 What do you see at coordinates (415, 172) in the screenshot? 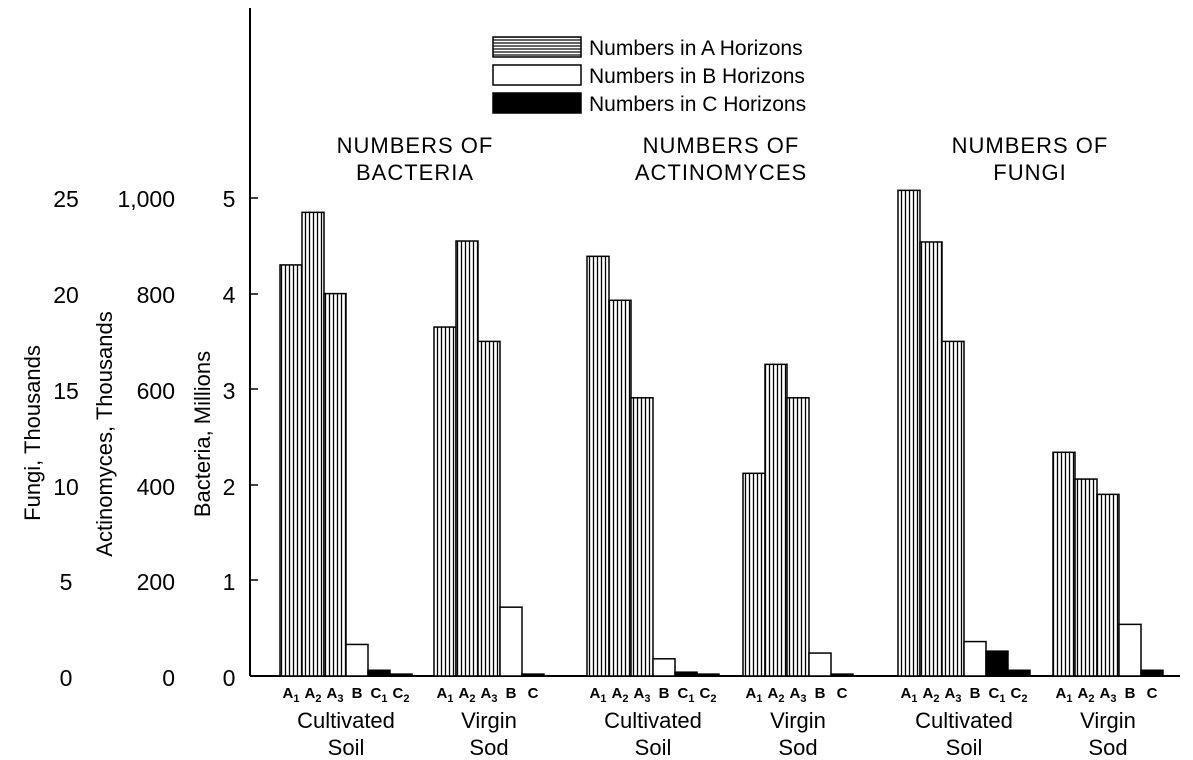
I see `panel-title-bacteria-line2: BACTERIA` at bounding box center [415, 172].